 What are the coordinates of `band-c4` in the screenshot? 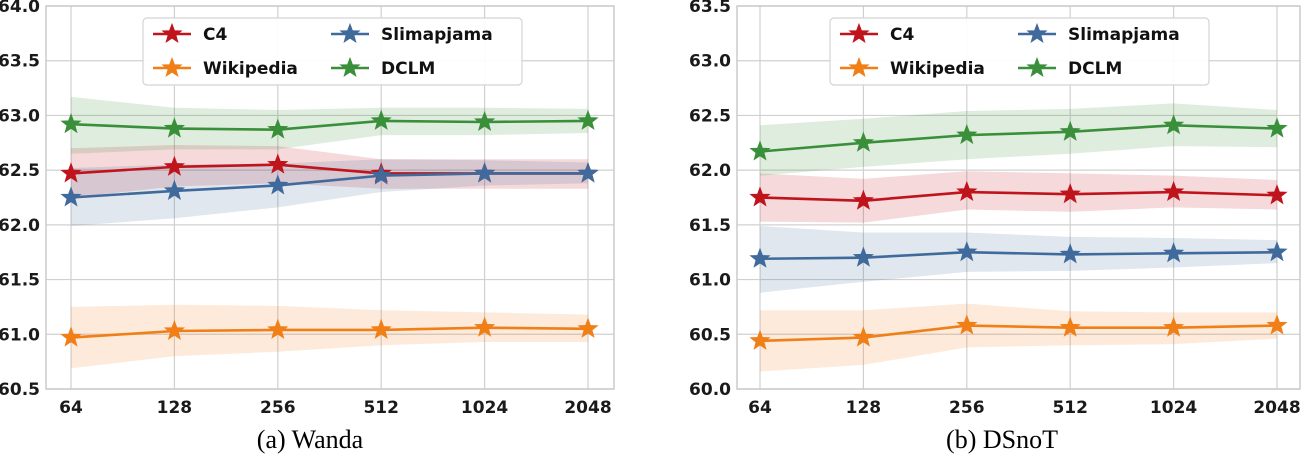 It's located at (1018, 197).